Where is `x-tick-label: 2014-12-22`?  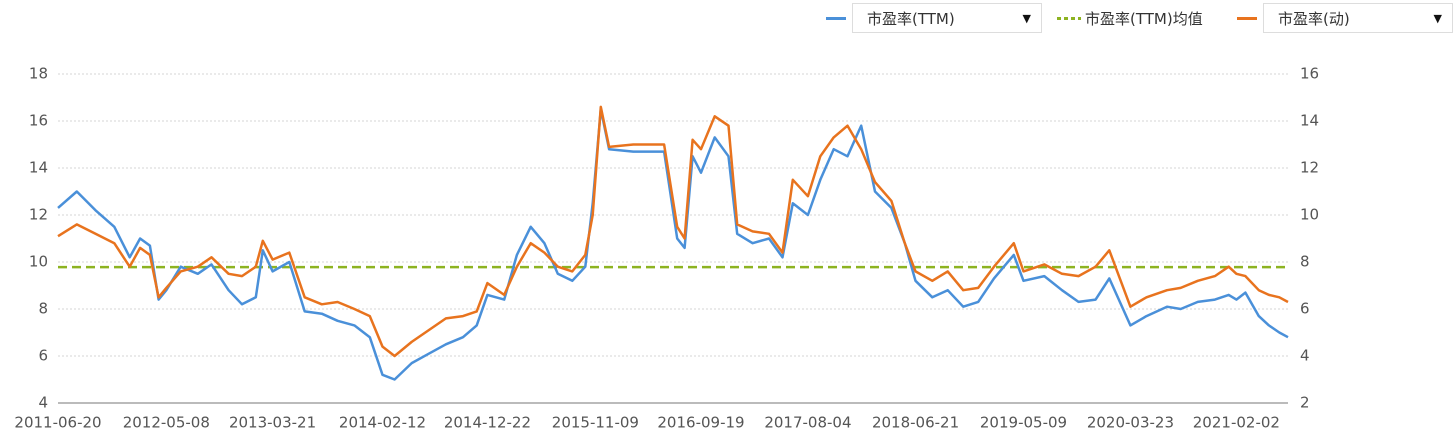 x-tick-label: 2014-12-22 is located at coordinates (487, 423).